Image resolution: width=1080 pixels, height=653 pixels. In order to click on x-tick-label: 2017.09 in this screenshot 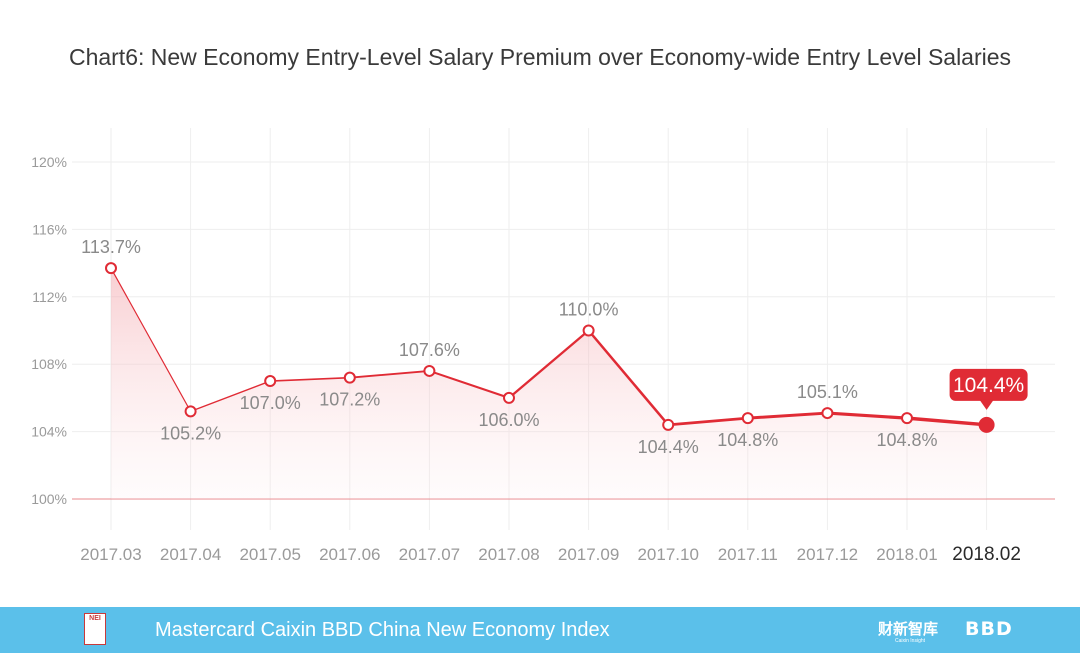, I will do `click(588, 554)`.